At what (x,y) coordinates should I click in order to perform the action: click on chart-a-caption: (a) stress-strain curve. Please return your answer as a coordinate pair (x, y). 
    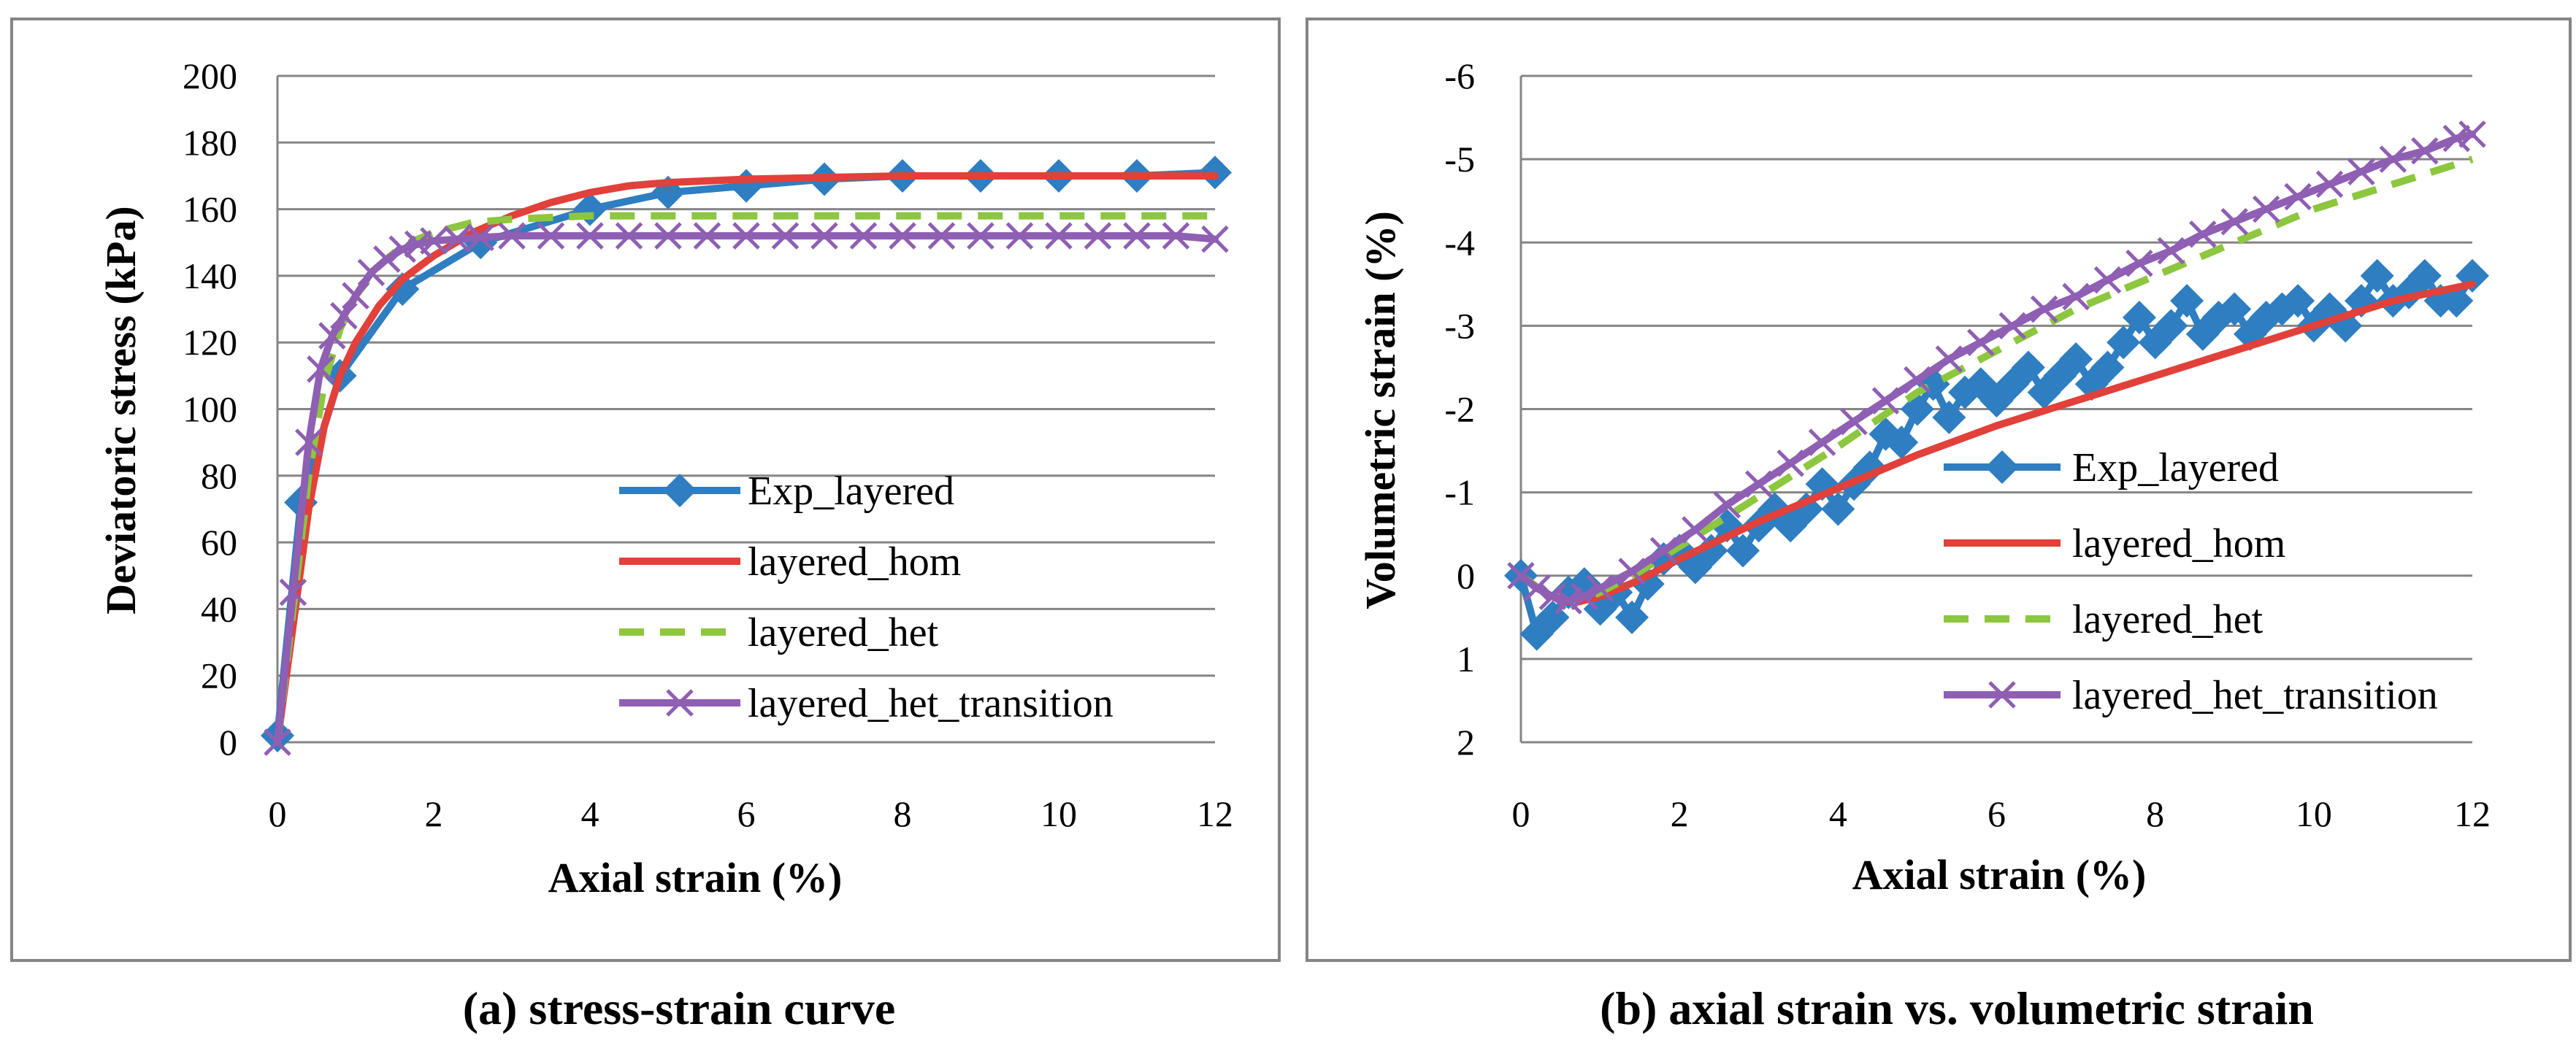
    Looking at the image, I should click on (679, 1008).